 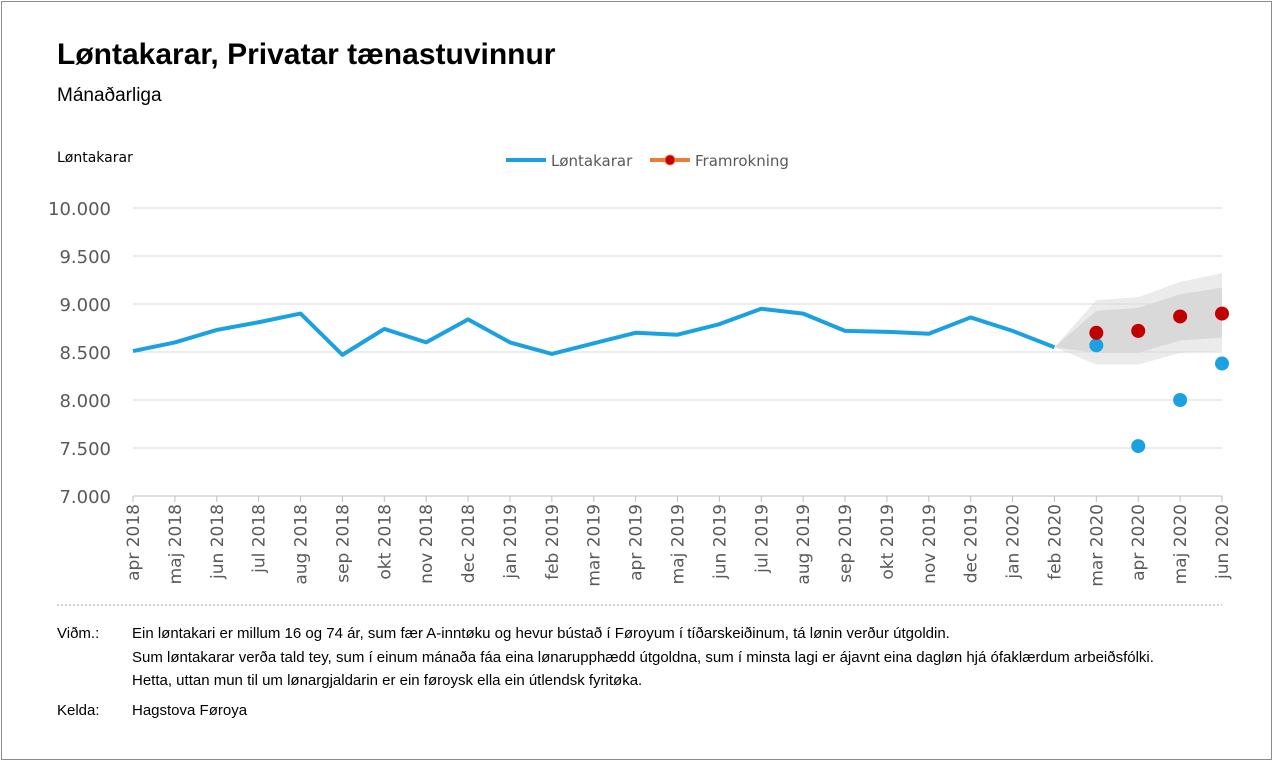 I want to click on x-tick-label: dec 2019, so click(x=972, y=543).